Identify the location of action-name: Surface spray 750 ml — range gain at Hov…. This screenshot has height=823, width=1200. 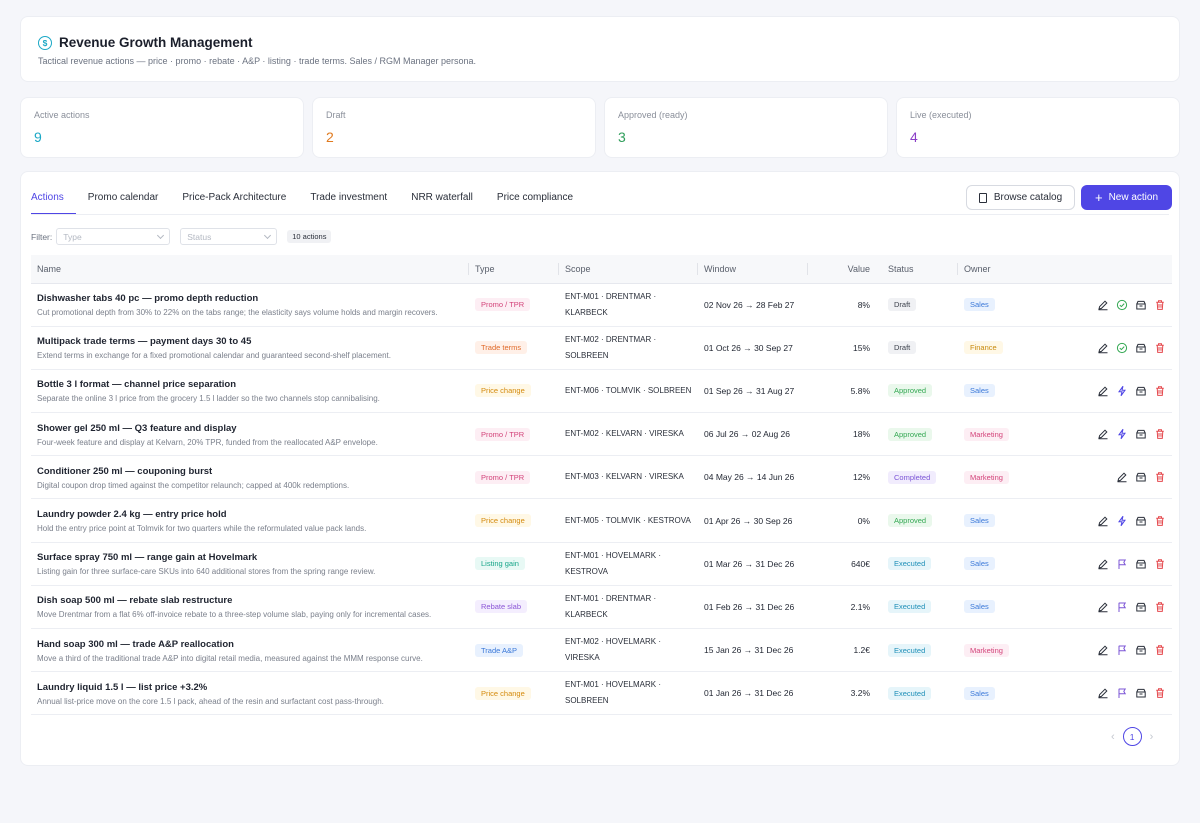
(147, 558).